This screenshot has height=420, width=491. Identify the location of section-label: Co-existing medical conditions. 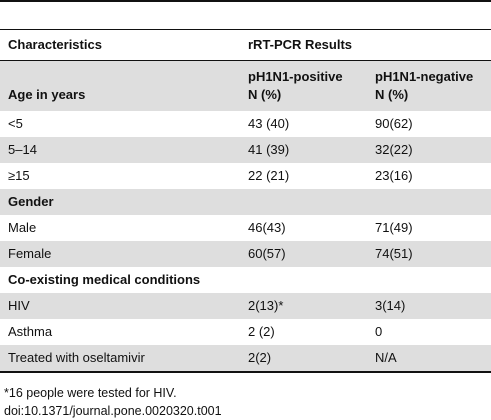
(104, 279).